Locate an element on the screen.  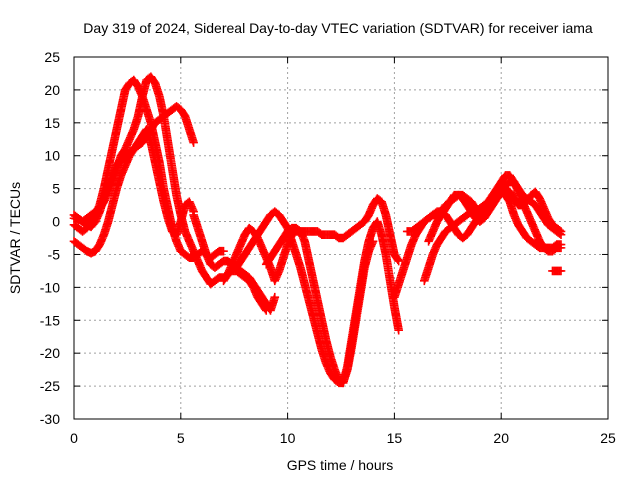
y-tick-label: -30 is located at coordinates (50, 419).